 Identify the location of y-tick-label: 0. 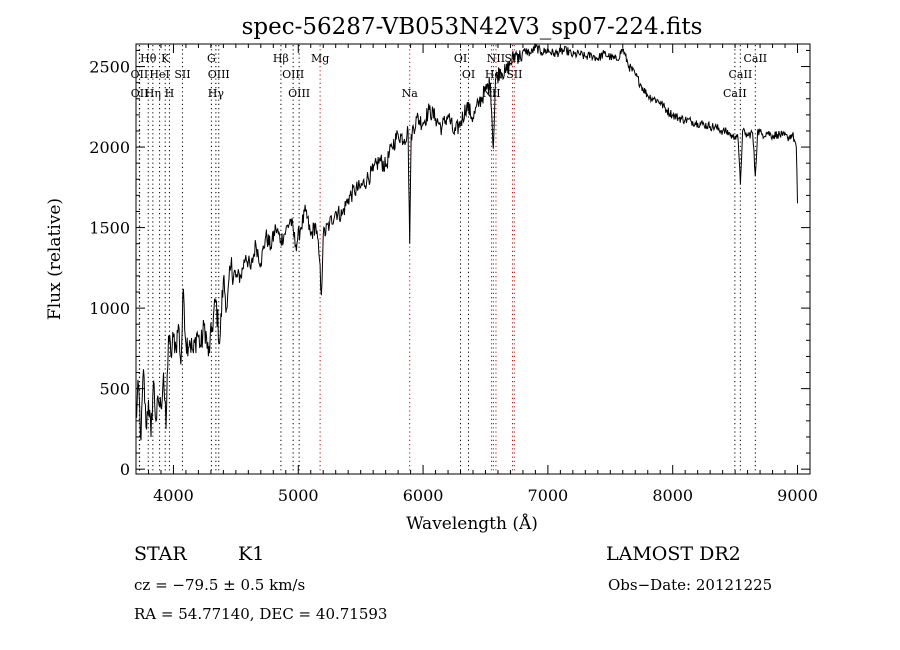
(125, 469).